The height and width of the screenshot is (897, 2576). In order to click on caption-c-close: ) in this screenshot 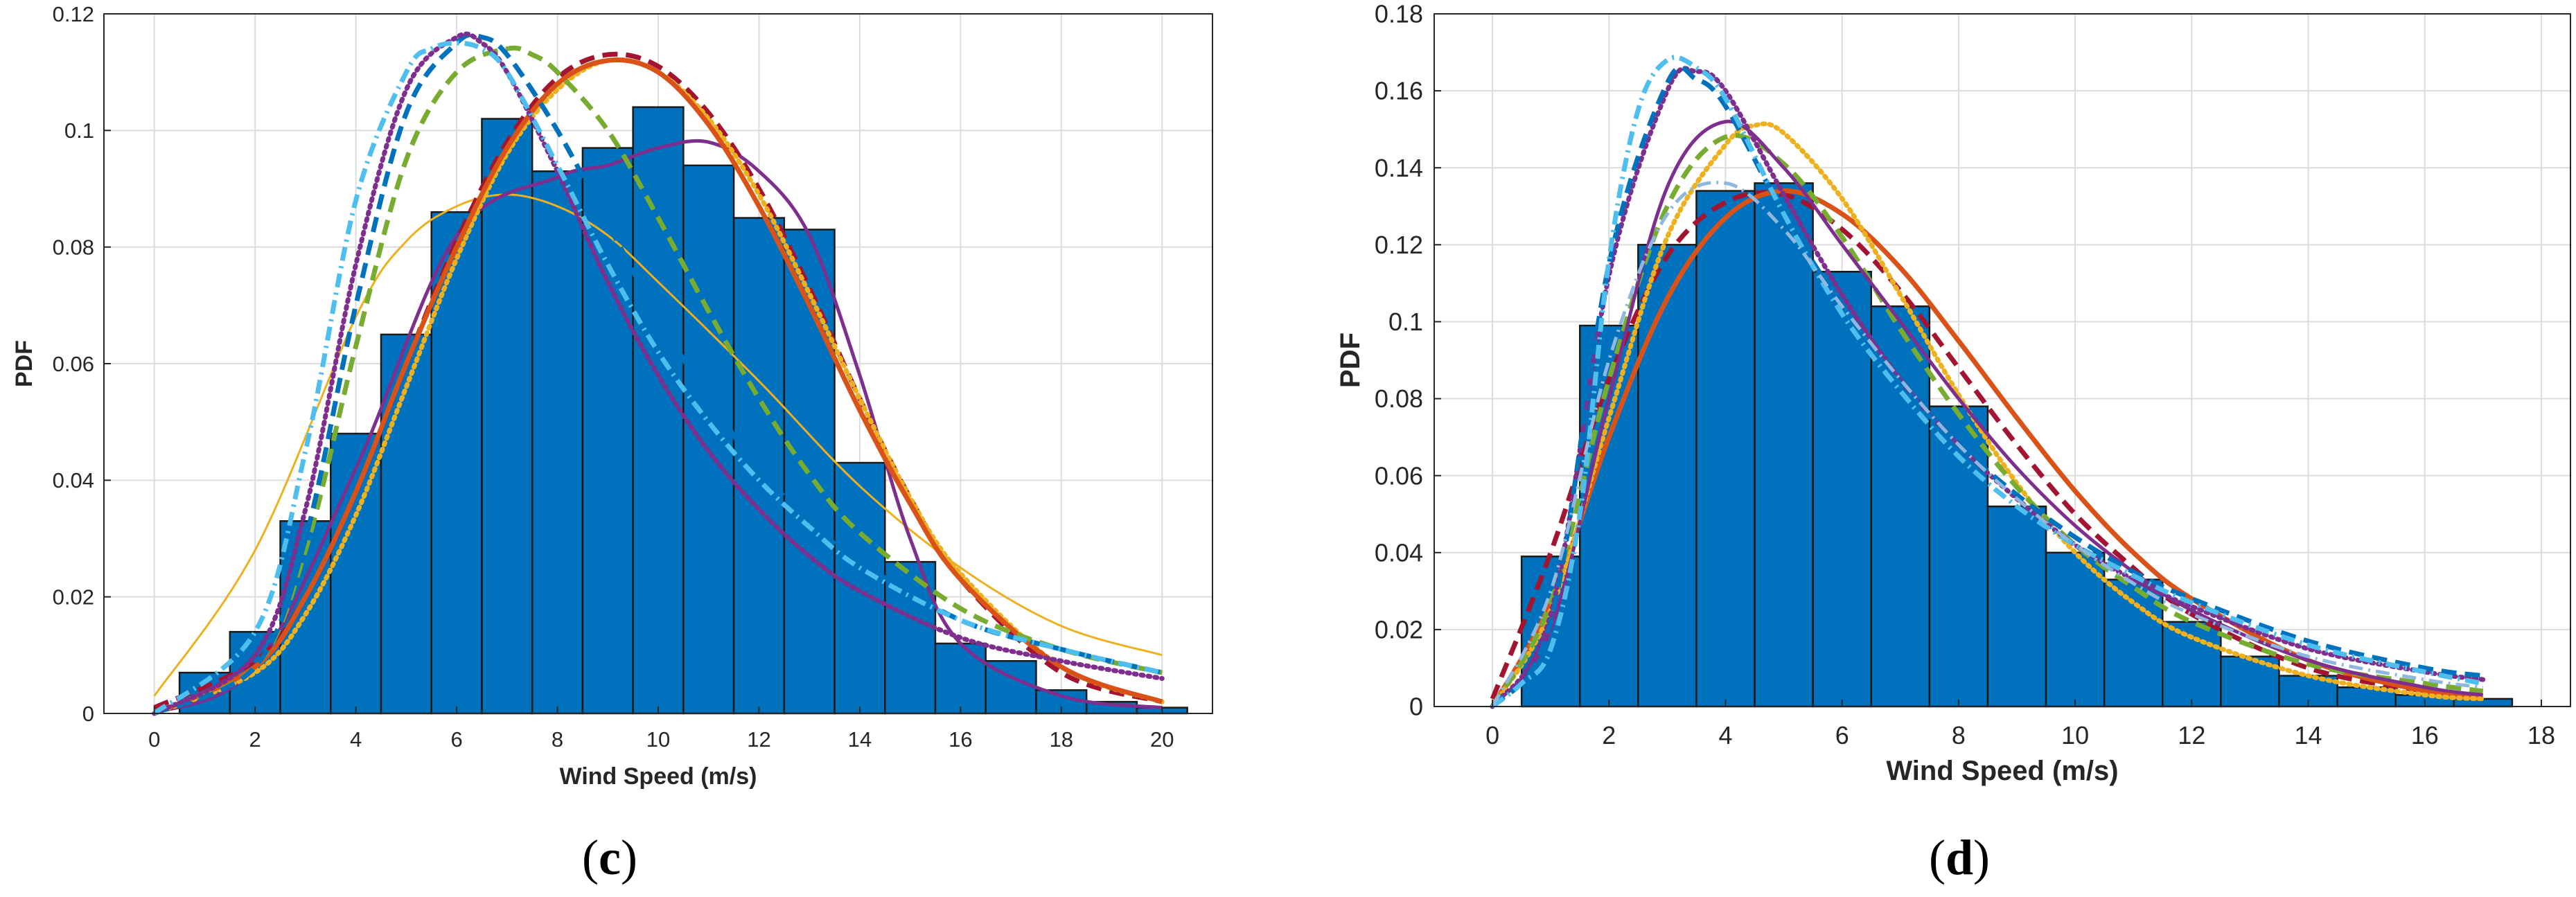, I will do `click(629, 858)`.